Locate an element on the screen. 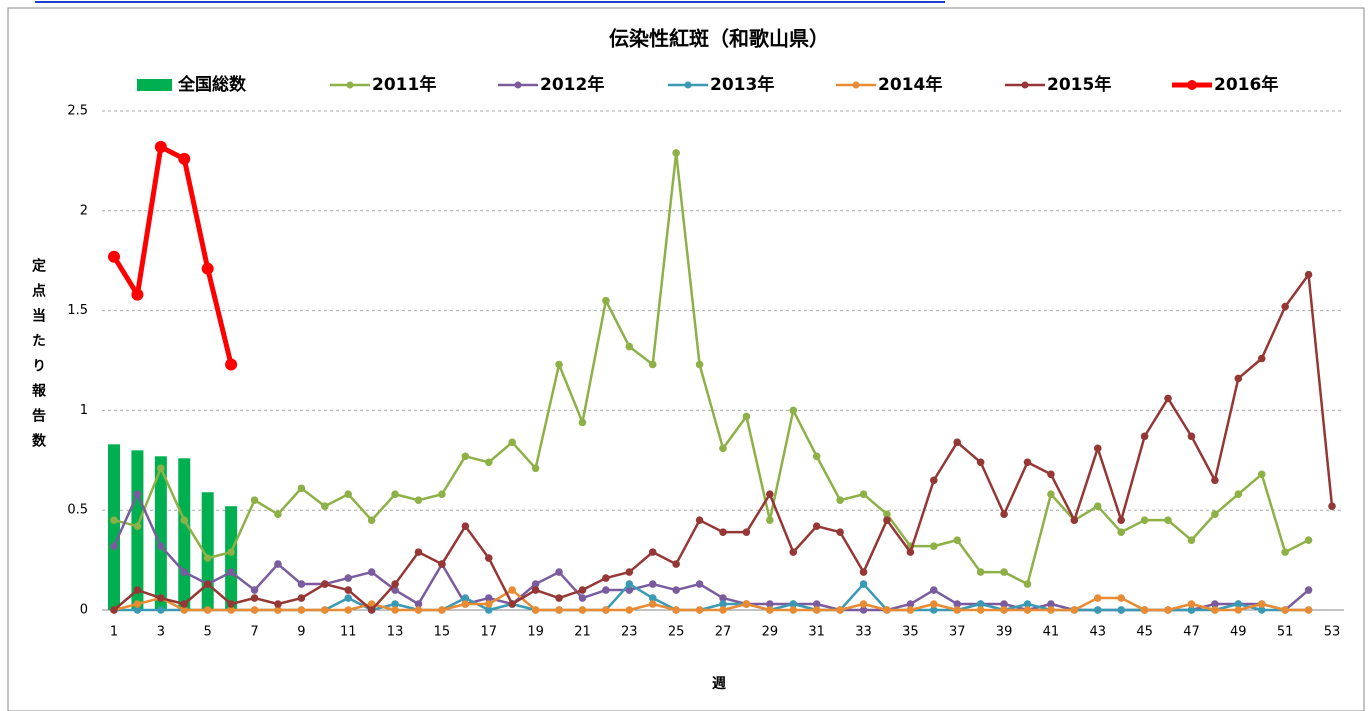 This screenshot has width=1372, height=711. x-tick-label: 23 is located at coordinates (629, 632).